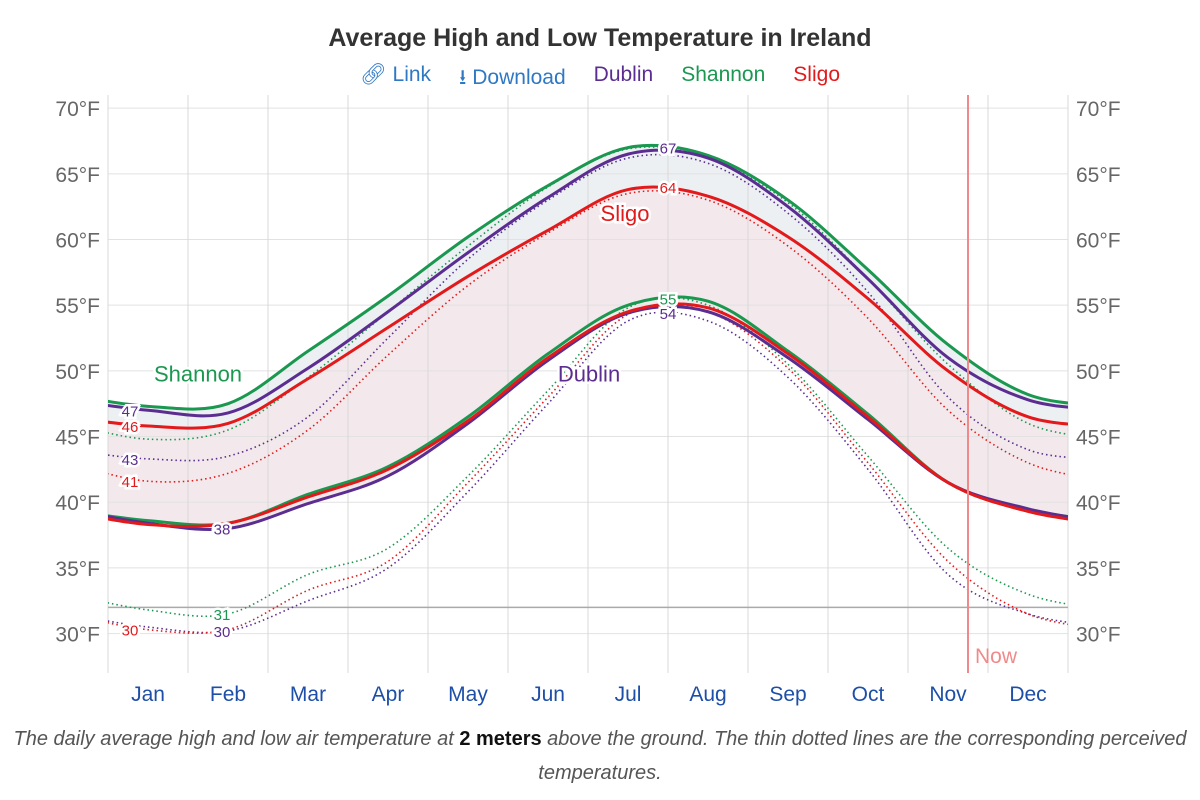 The height and width of the screenshot is (800, 1200). I want to click on ytick-label-left: 30°F, so click(77, 635).